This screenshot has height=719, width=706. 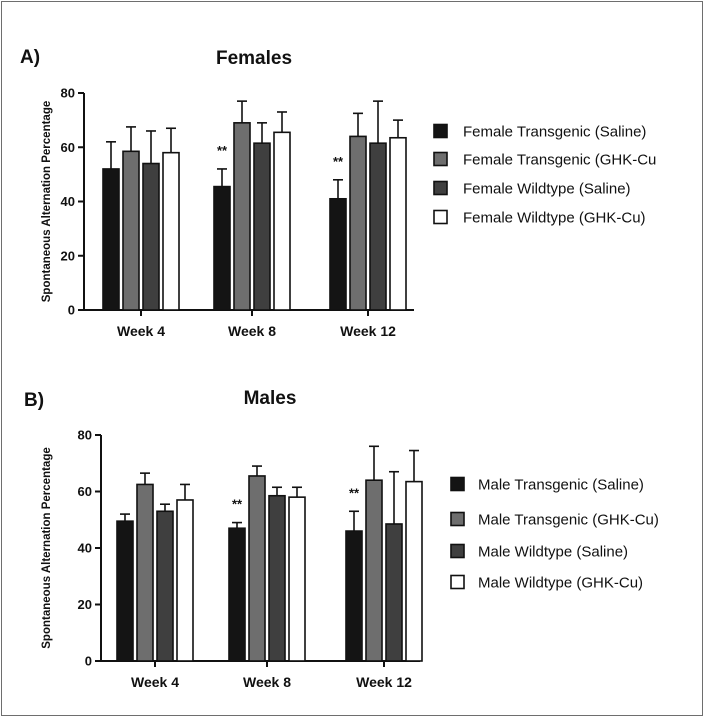 I want to click on panel-label: B), so click(x=34, y=400).